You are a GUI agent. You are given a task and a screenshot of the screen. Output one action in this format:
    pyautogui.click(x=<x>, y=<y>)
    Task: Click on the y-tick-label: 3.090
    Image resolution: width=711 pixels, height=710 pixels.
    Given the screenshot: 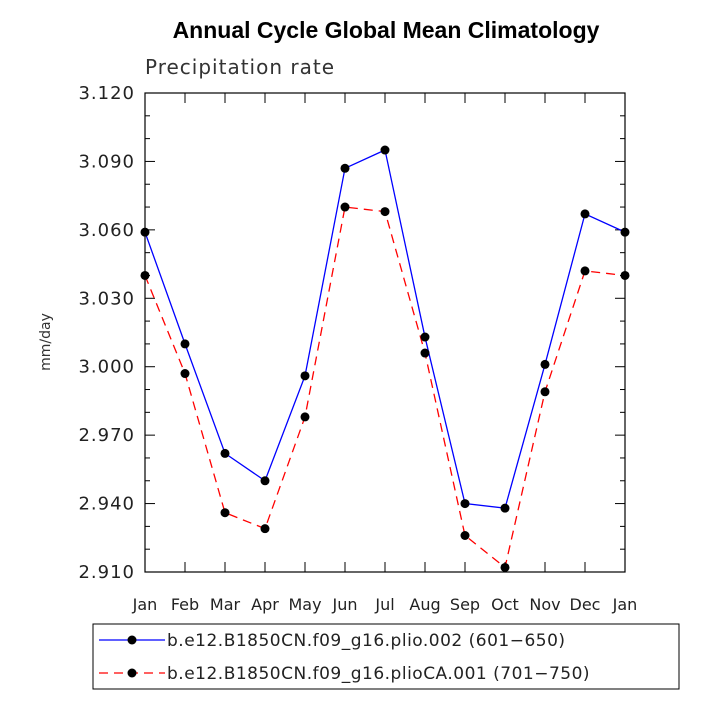 What is the action you would take?
    pyautogui.click(x=106, y=161)
    